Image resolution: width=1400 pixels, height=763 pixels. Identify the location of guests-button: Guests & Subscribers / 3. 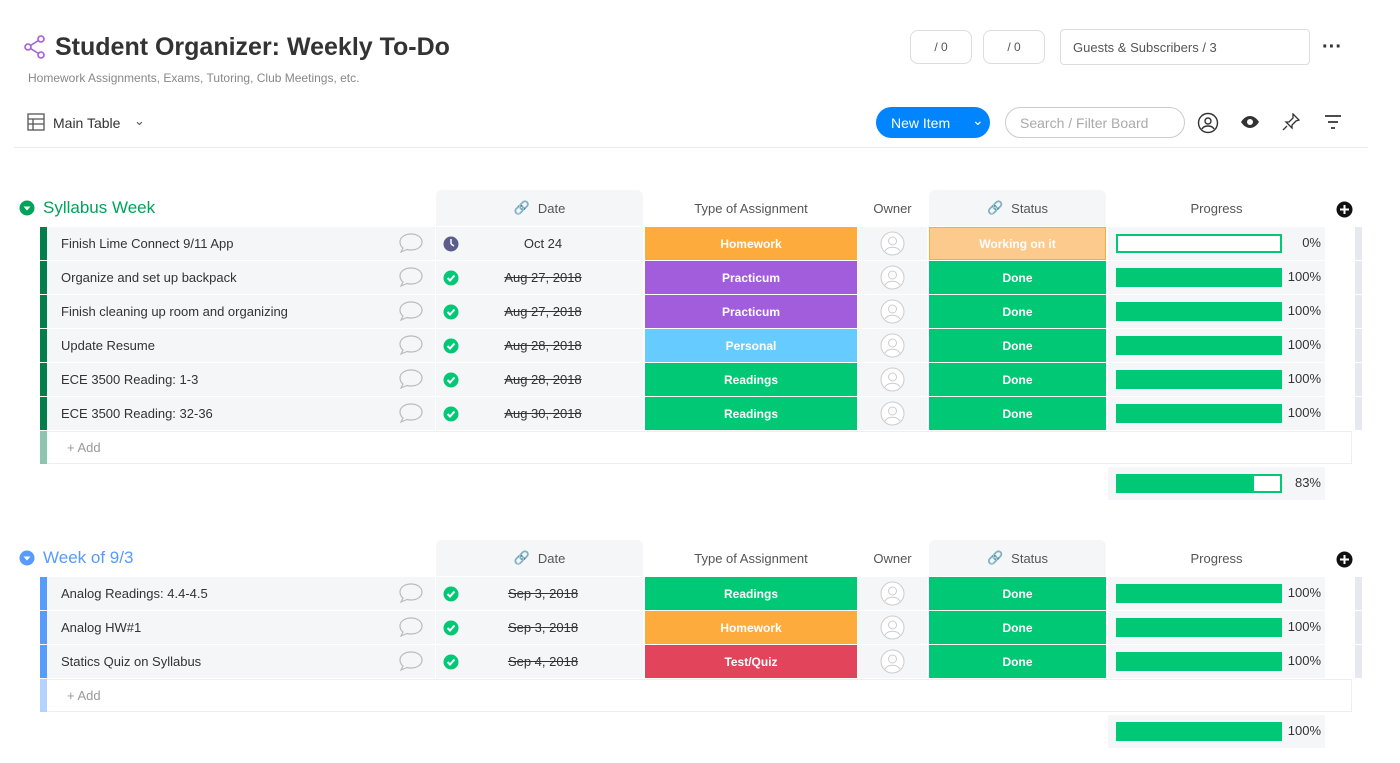
(1185, 47).